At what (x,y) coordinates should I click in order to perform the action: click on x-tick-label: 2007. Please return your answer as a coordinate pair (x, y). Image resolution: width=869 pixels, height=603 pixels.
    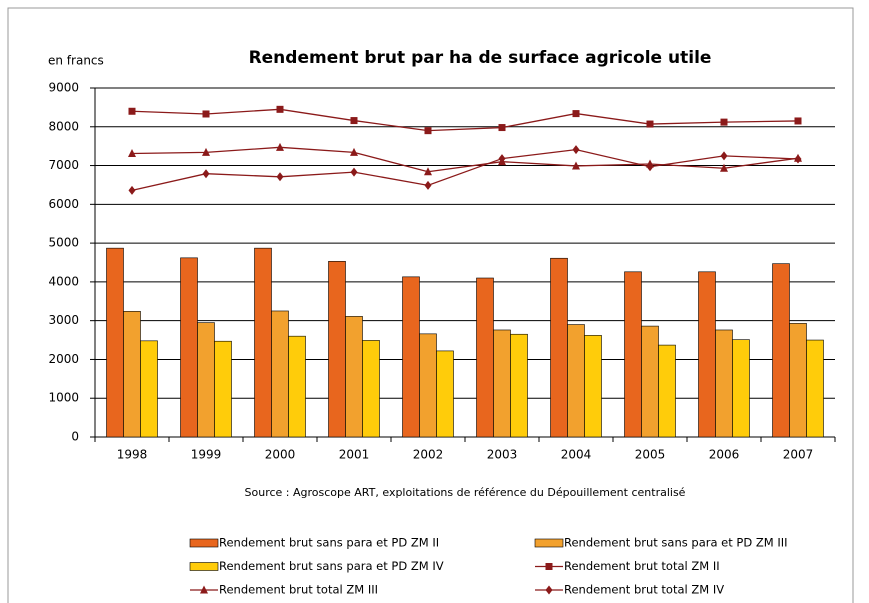
    Looking at the image, I should click on (798, 455).